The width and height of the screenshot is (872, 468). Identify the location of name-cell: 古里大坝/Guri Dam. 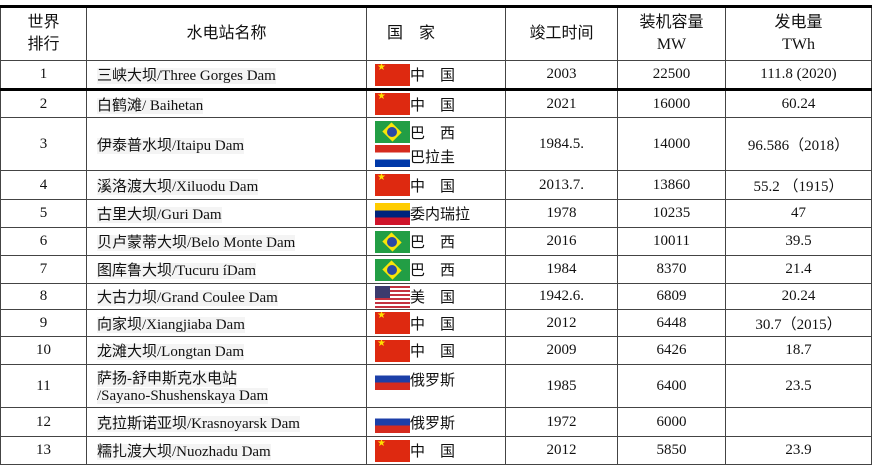
(226, 213).